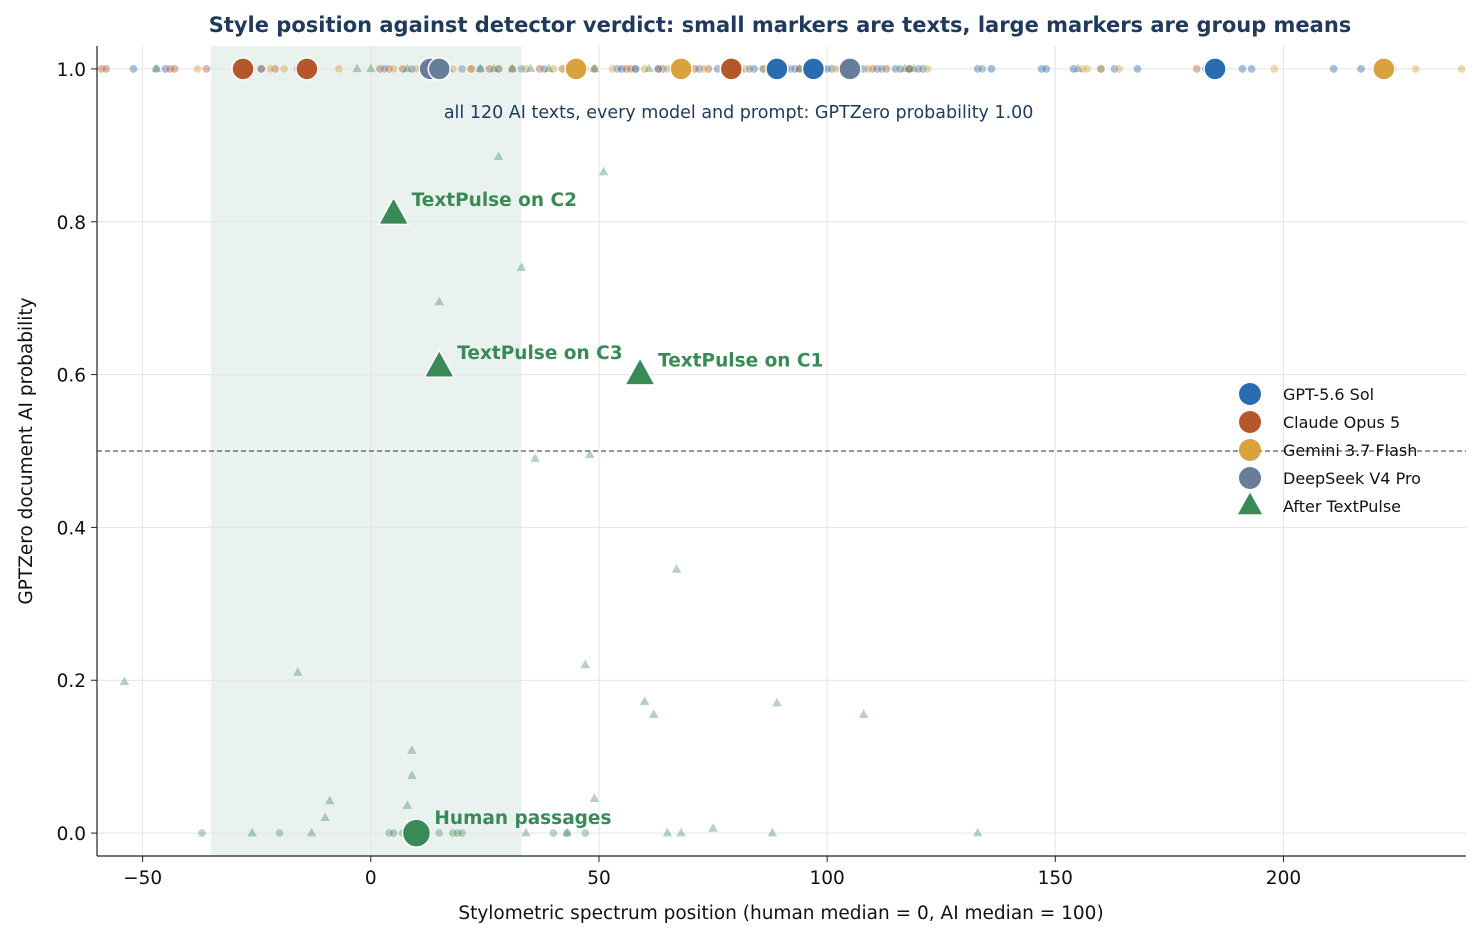 The height and width of the screenshot is (940, 1480). I want to click on legend-marker-triangle, so click(1250, 503).